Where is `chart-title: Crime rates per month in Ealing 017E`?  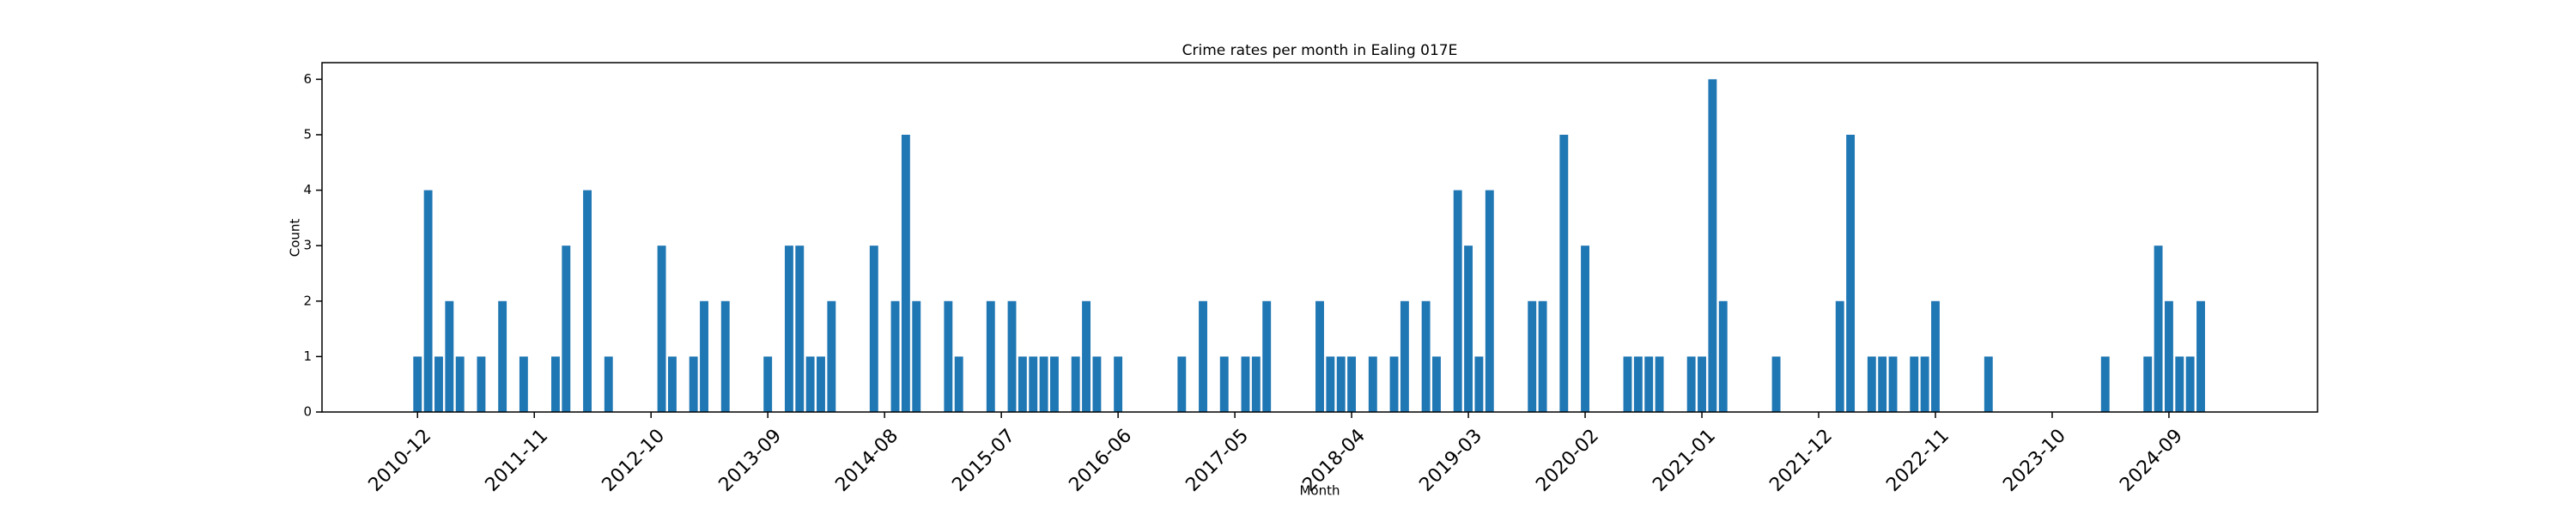
chart-title: Crime rates per month in Ealing 017E is located at coordinates (1320, 50).